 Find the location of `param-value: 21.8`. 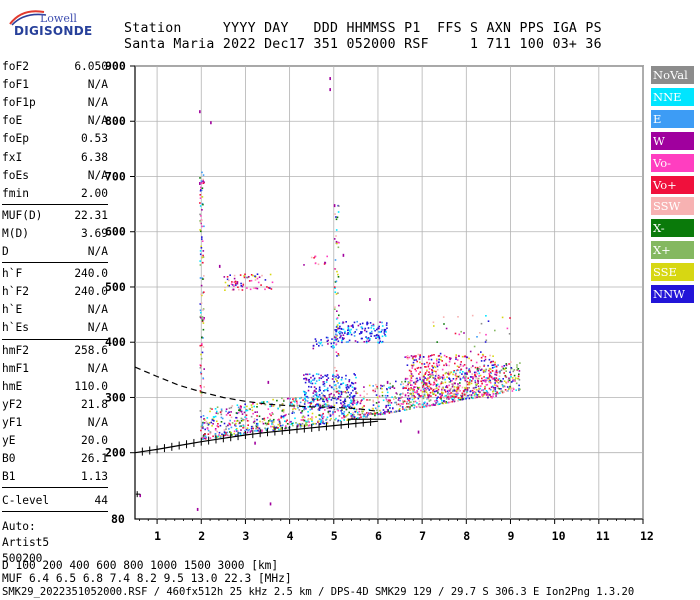

param-value: 21.8 is located at coordinates (94, 404).